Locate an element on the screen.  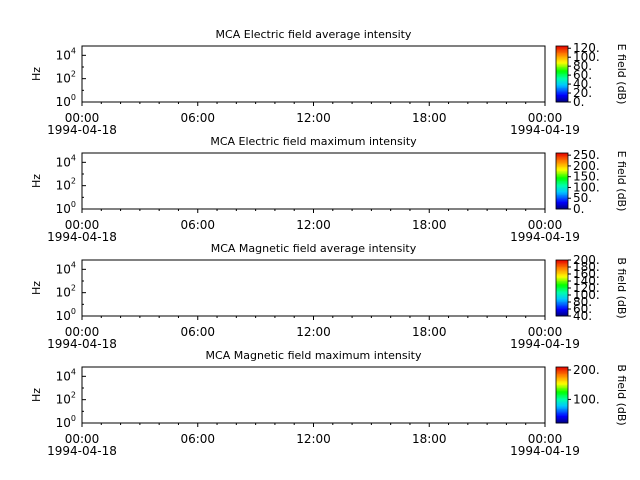
colorbar-tick-label: 140. is located at coordinates (586, 281).